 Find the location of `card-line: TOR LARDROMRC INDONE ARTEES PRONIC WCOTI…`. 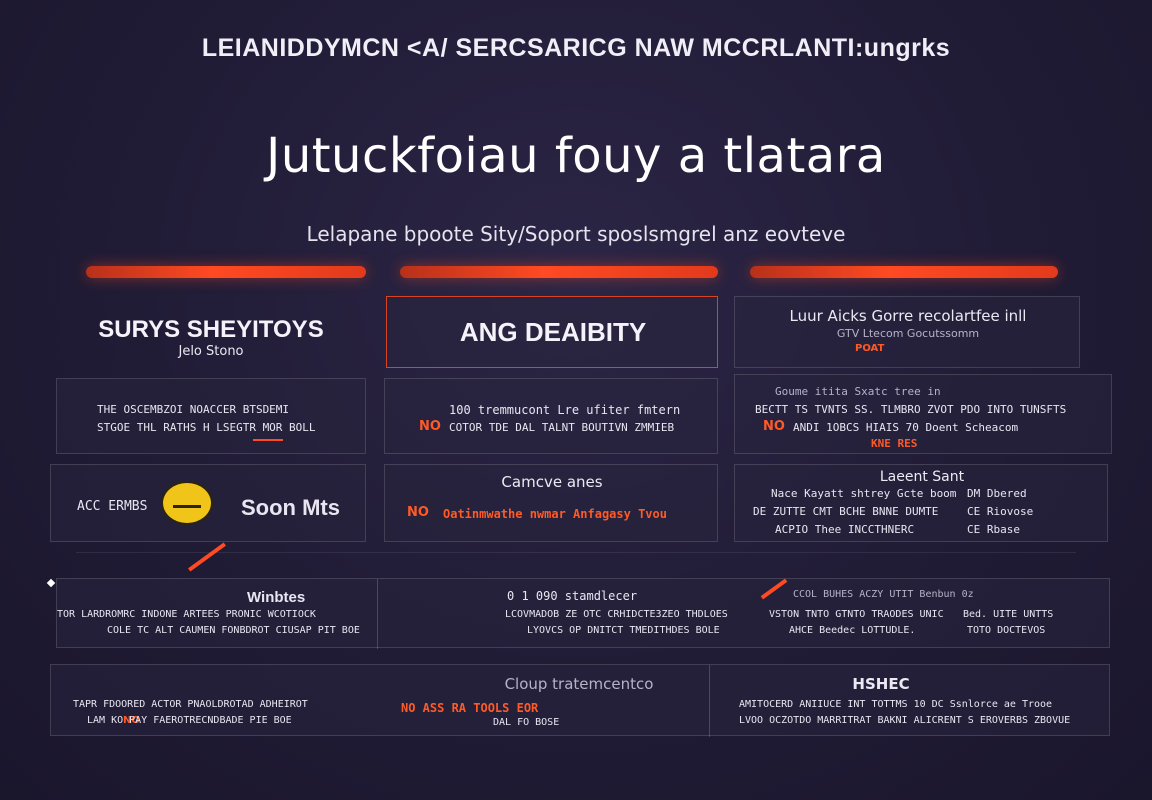

card-line: TOR LARDROMRC INDONE ARTEES PRONIC WCOTI… is located at coordinates (186, 614).